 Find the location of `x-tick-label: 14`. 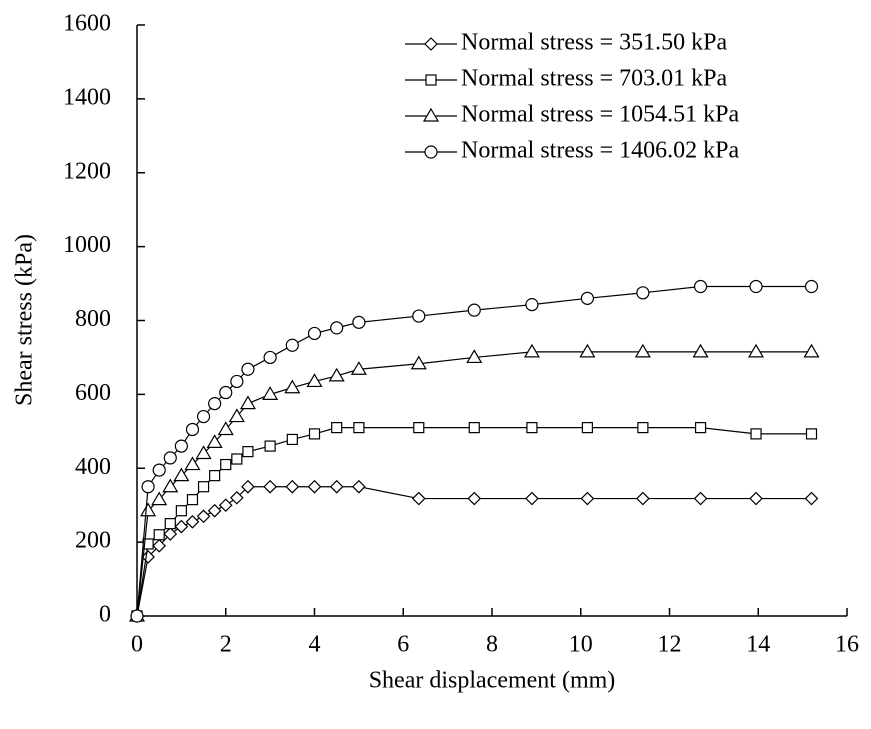

x-tick-label: 14 is located at coordinates (758, 645).